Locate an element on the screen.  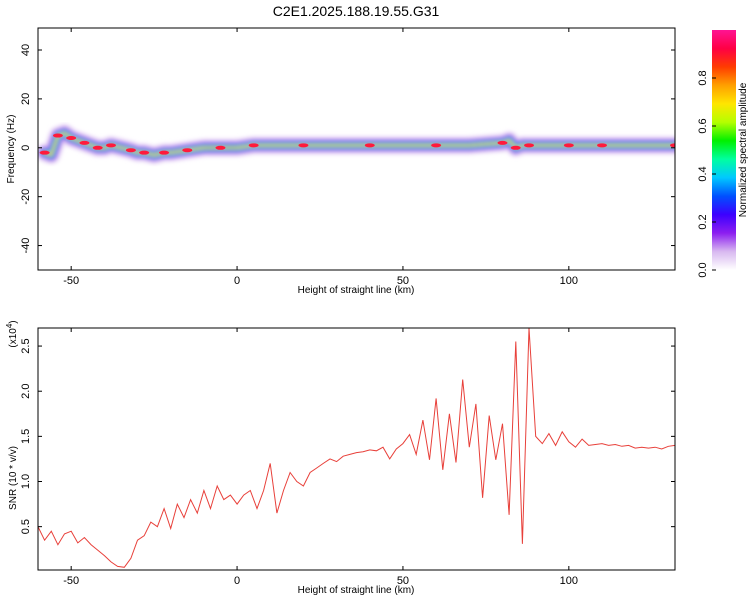
snr-x-tick-label: 50 is located at coordinates (403, 581).